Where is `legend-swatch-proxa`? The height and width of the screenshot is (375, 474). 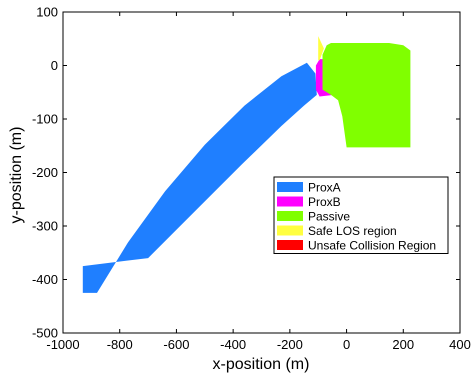 legend-swatch-proxa is located at coordinates (290, 187).